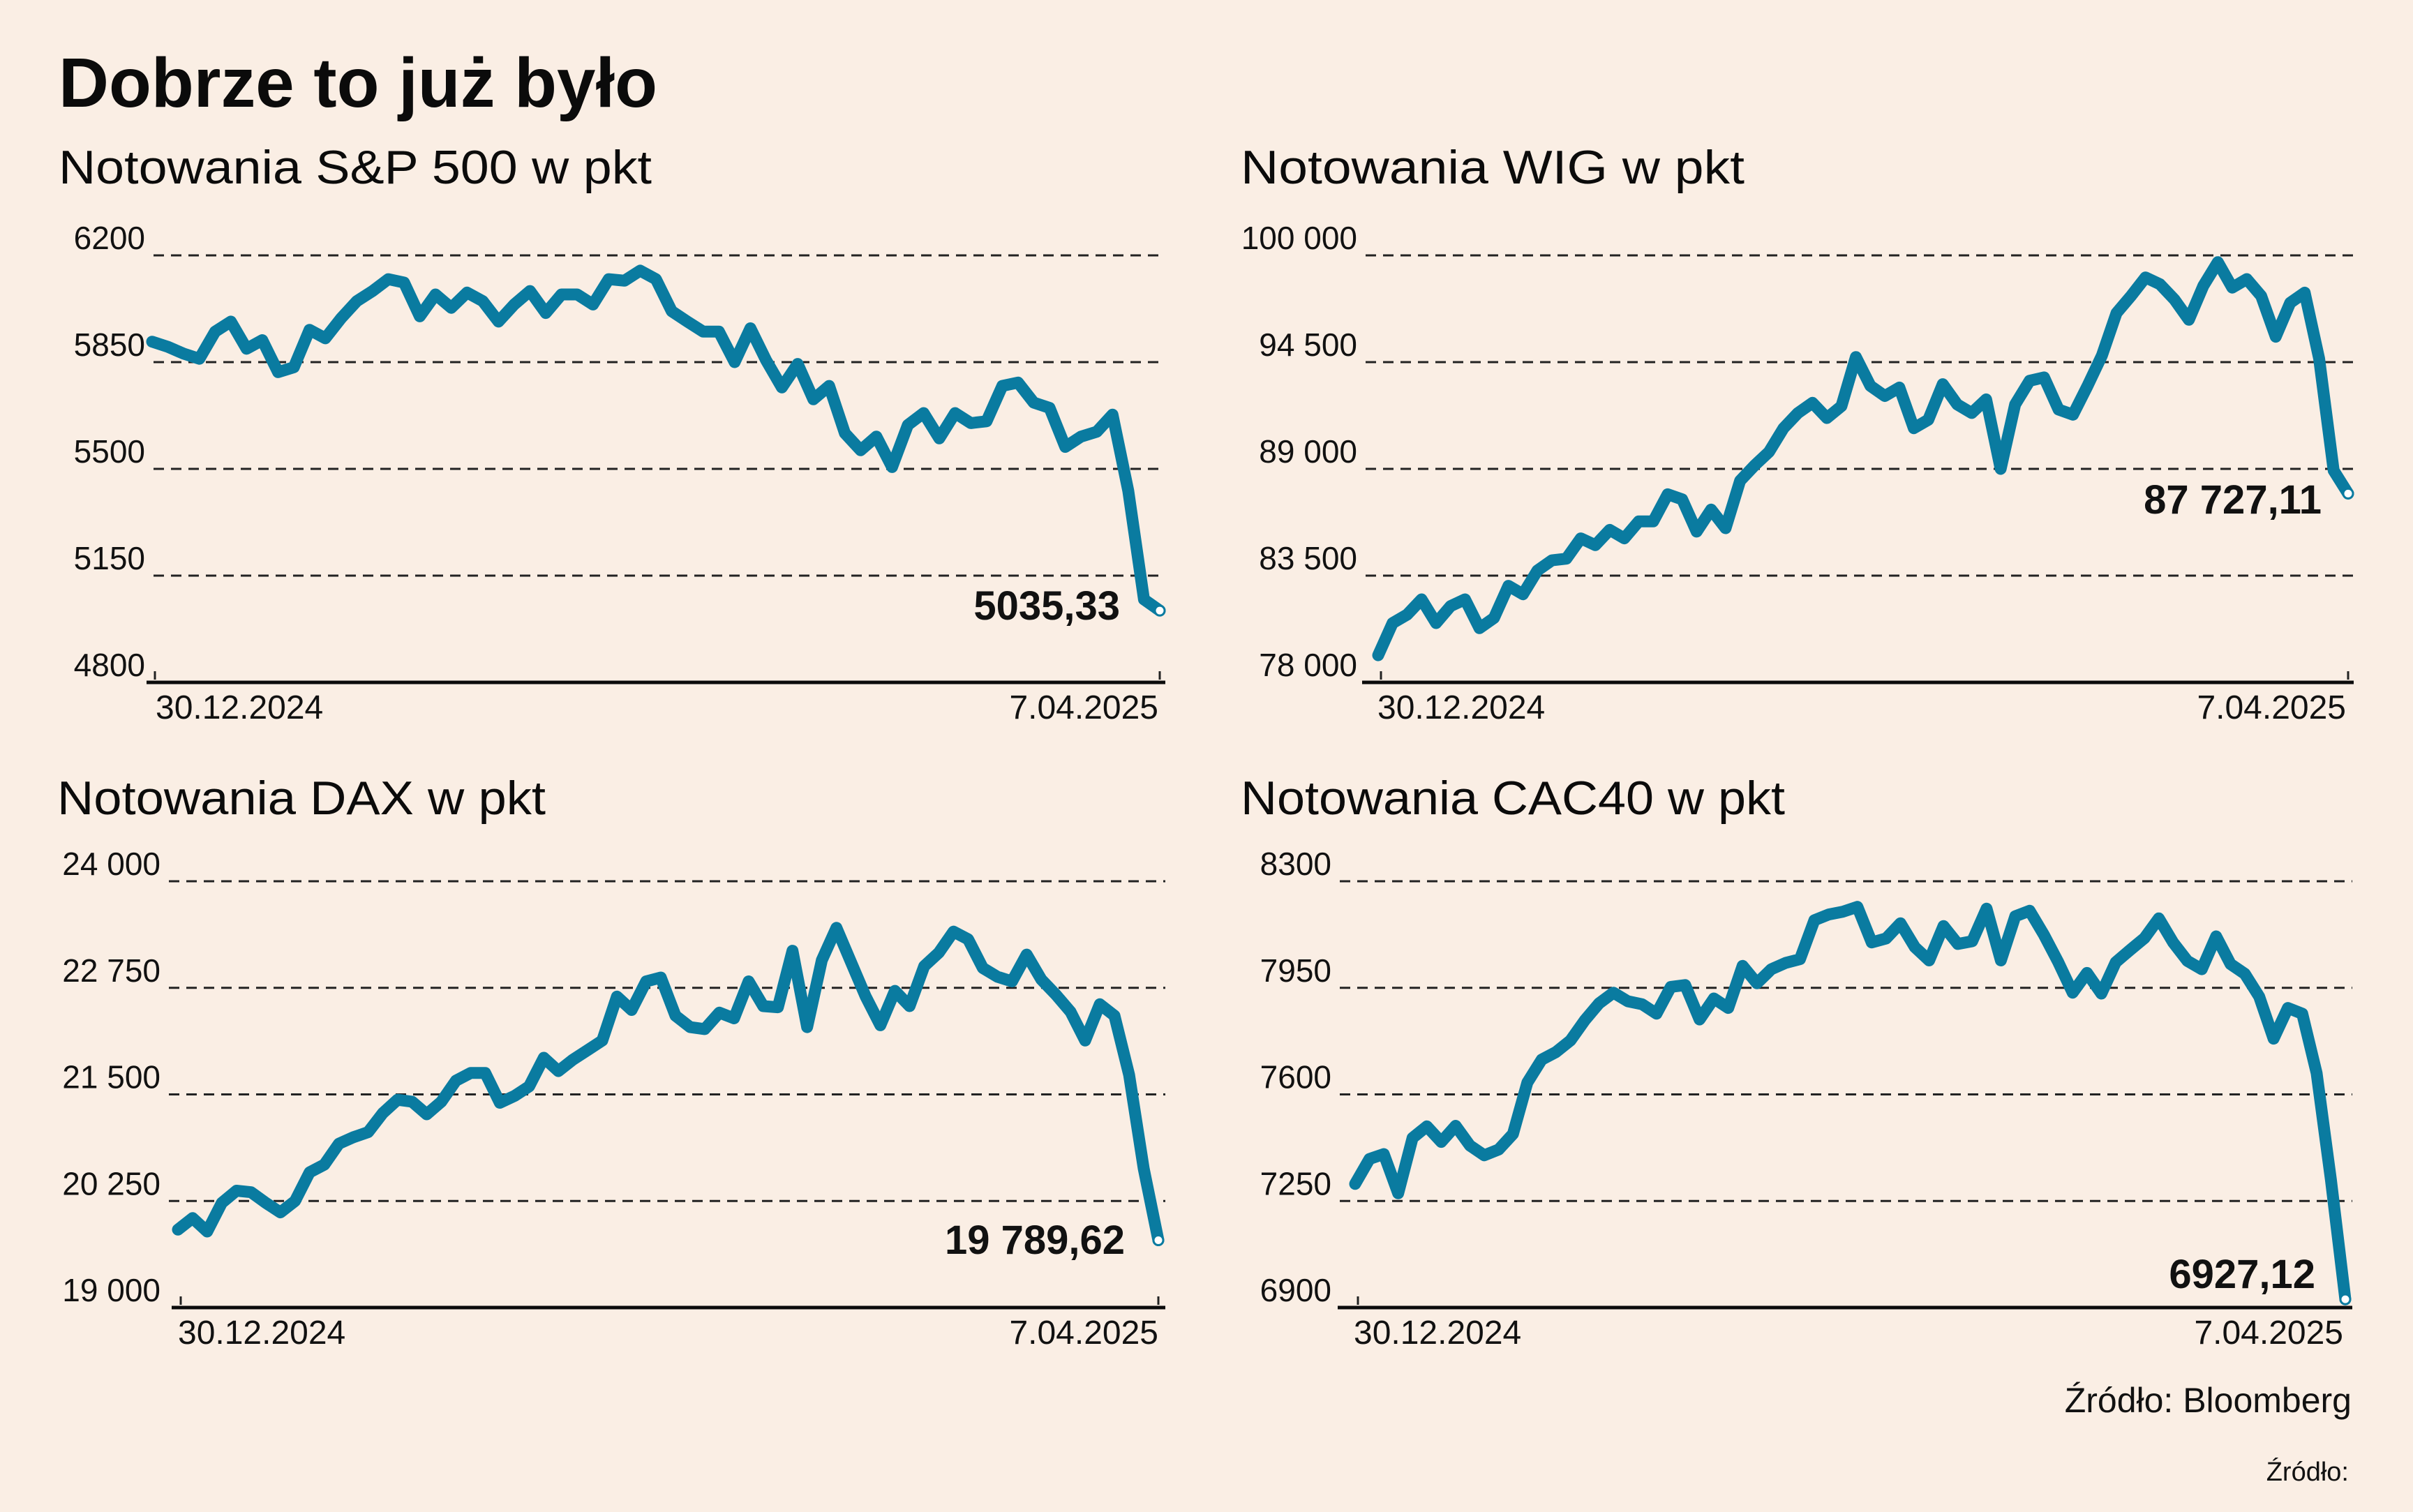  I want to click on y-tick-label: 94 500, so click(1308, 345).